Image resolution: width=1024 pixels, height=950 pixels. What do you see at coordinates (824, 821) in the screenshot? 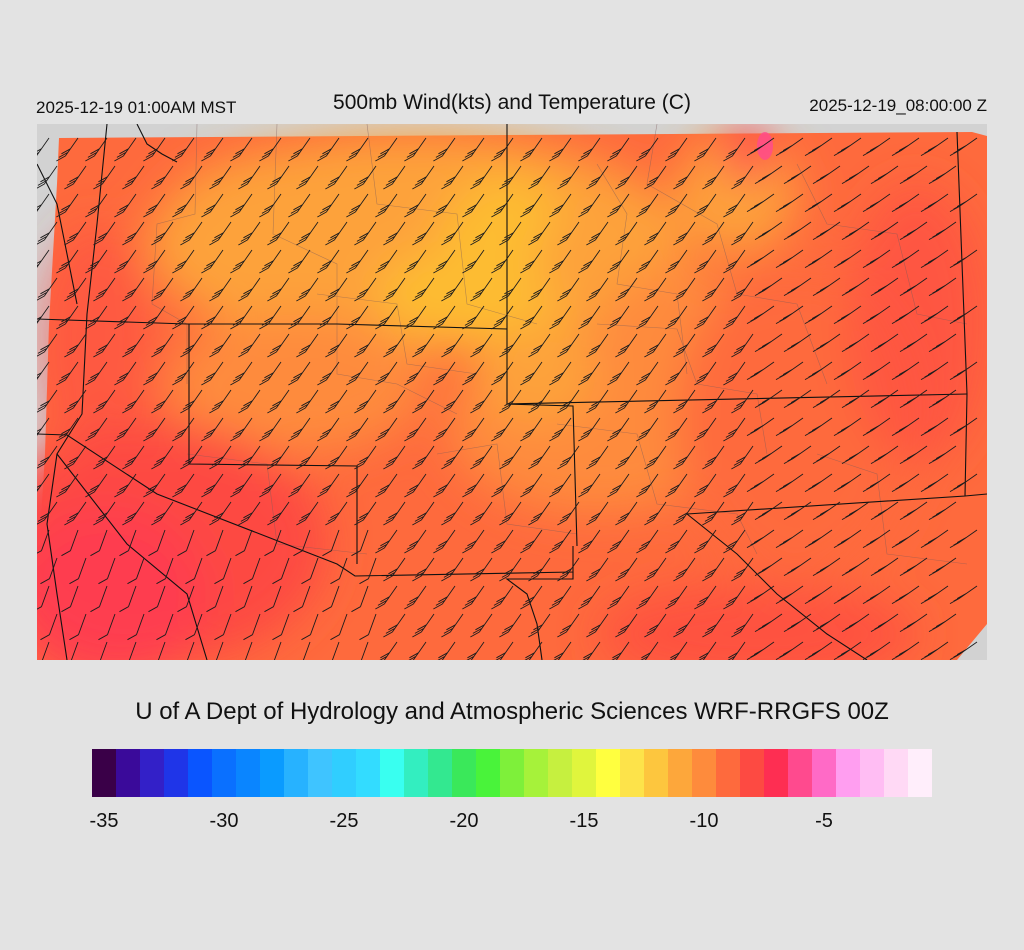
I see `colorbar-tick-label: -5` at bounding box center [824, 821].